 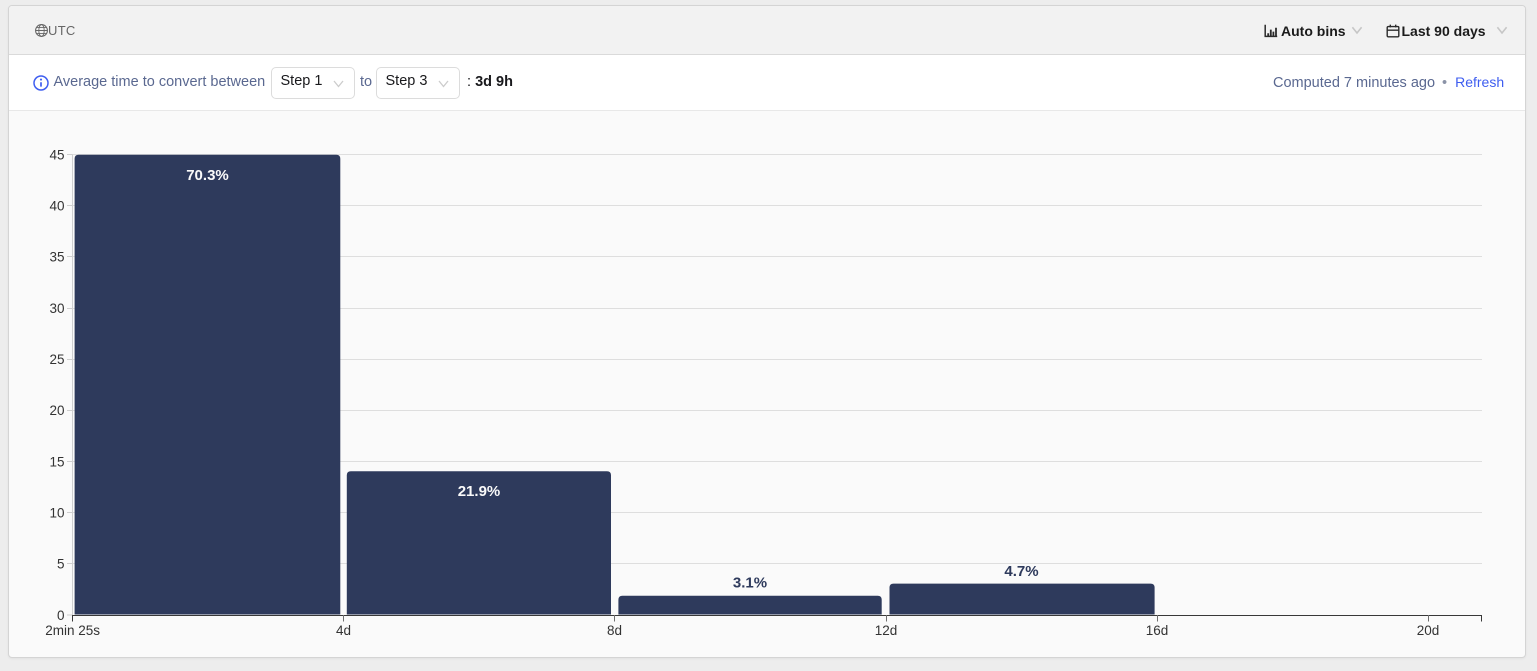 I want to click on svg-text: 0, so click(x=61, y=615).